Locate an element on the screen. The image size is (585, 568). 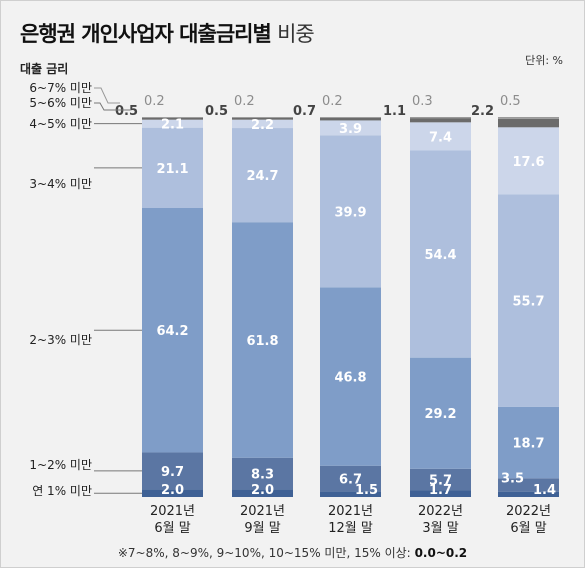
data-label: 55.7 is located at coordinates (528, 302).